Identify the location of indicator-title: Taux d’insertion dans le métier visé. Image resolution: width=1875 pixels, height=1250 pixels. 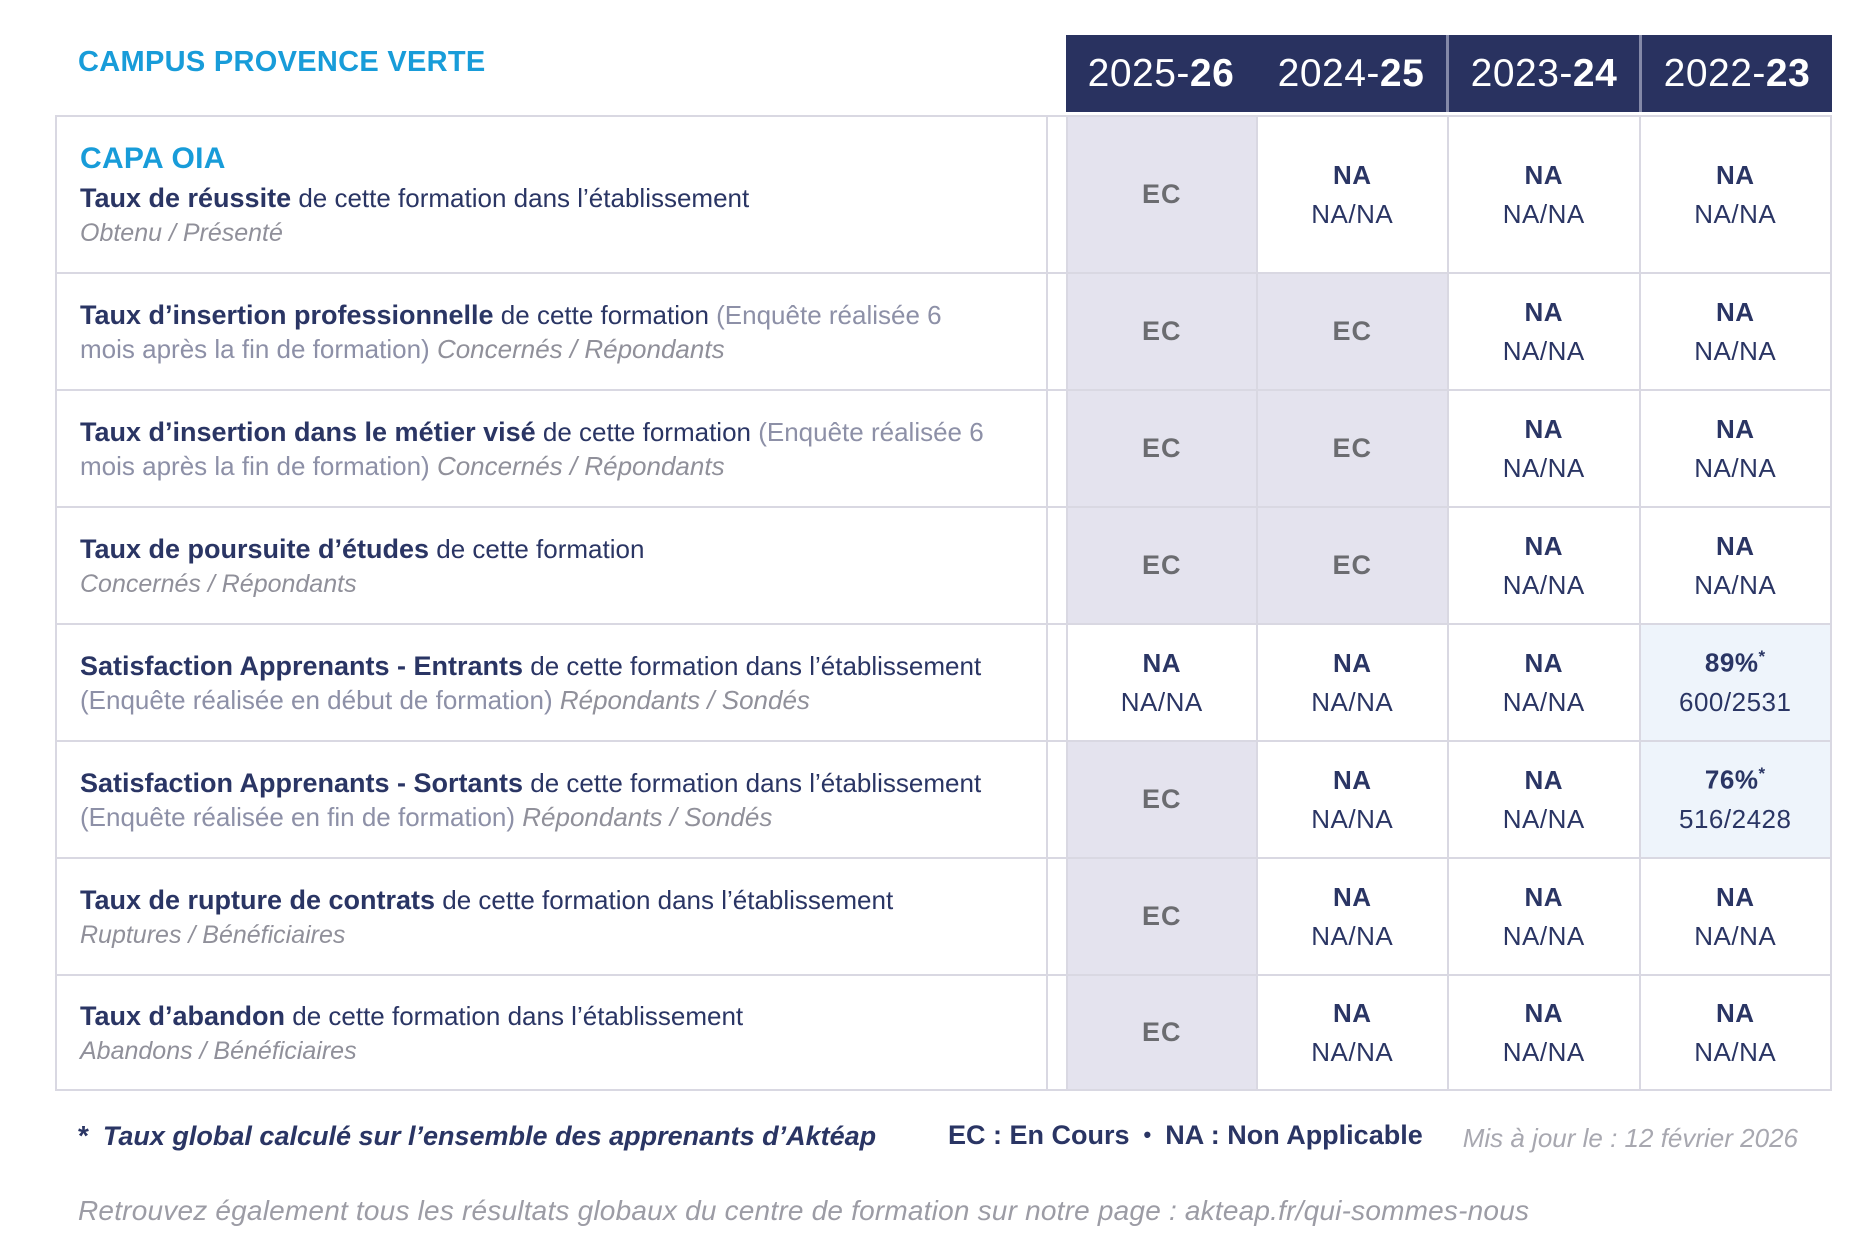
(308, 431).